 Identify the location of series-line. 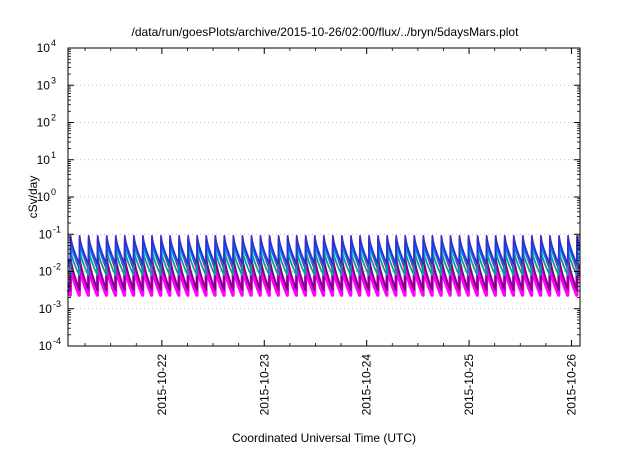
(324, 250).